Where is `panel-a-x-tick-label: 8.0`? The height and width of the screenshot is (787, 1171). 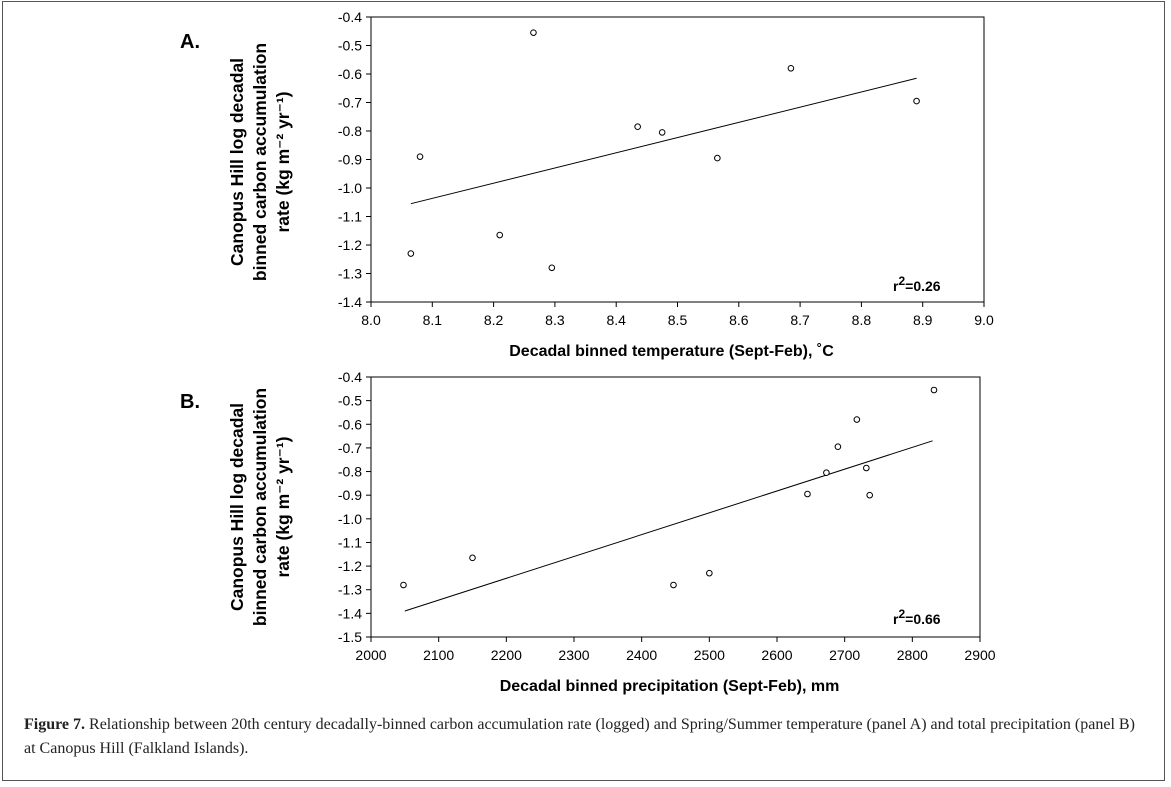 panel-a-x-tick-label: 8.0 is located at coordinates (371, 320).